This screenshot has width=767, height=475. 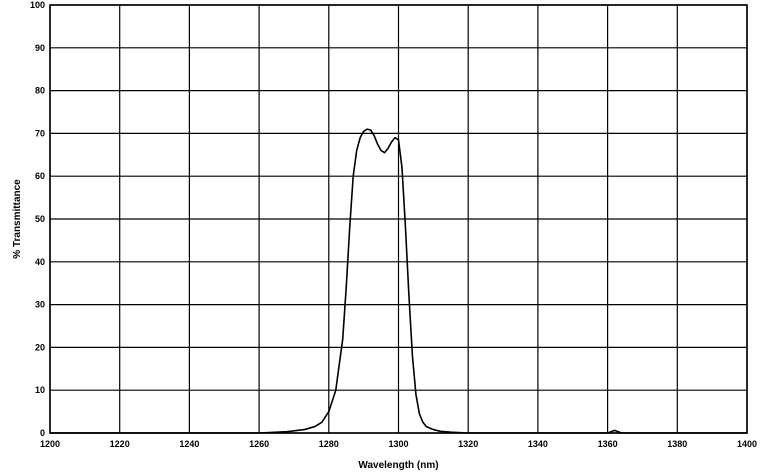 What do you see at coordinates (40, 390) in the screenshot?
I see `y-tick-label: 10` at bounding box center [40, 390].